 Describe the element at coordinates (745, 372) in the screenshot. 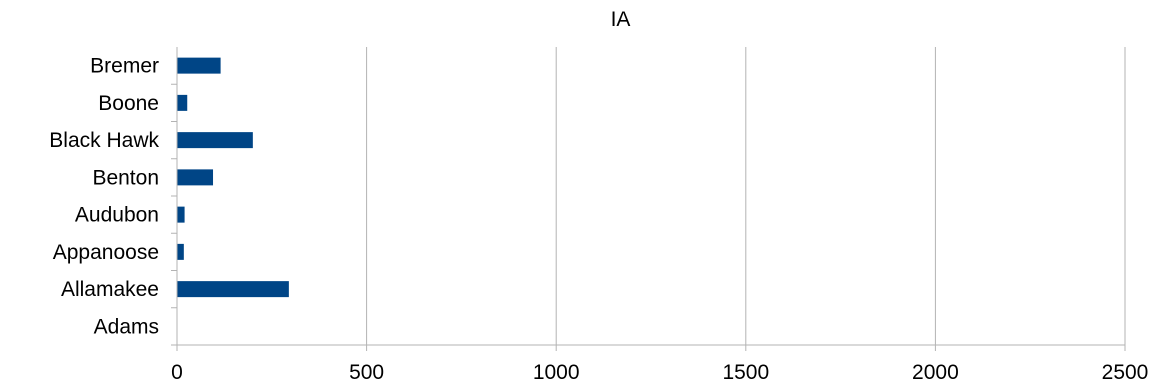

I see `x-tick-label: 1500` at that location.